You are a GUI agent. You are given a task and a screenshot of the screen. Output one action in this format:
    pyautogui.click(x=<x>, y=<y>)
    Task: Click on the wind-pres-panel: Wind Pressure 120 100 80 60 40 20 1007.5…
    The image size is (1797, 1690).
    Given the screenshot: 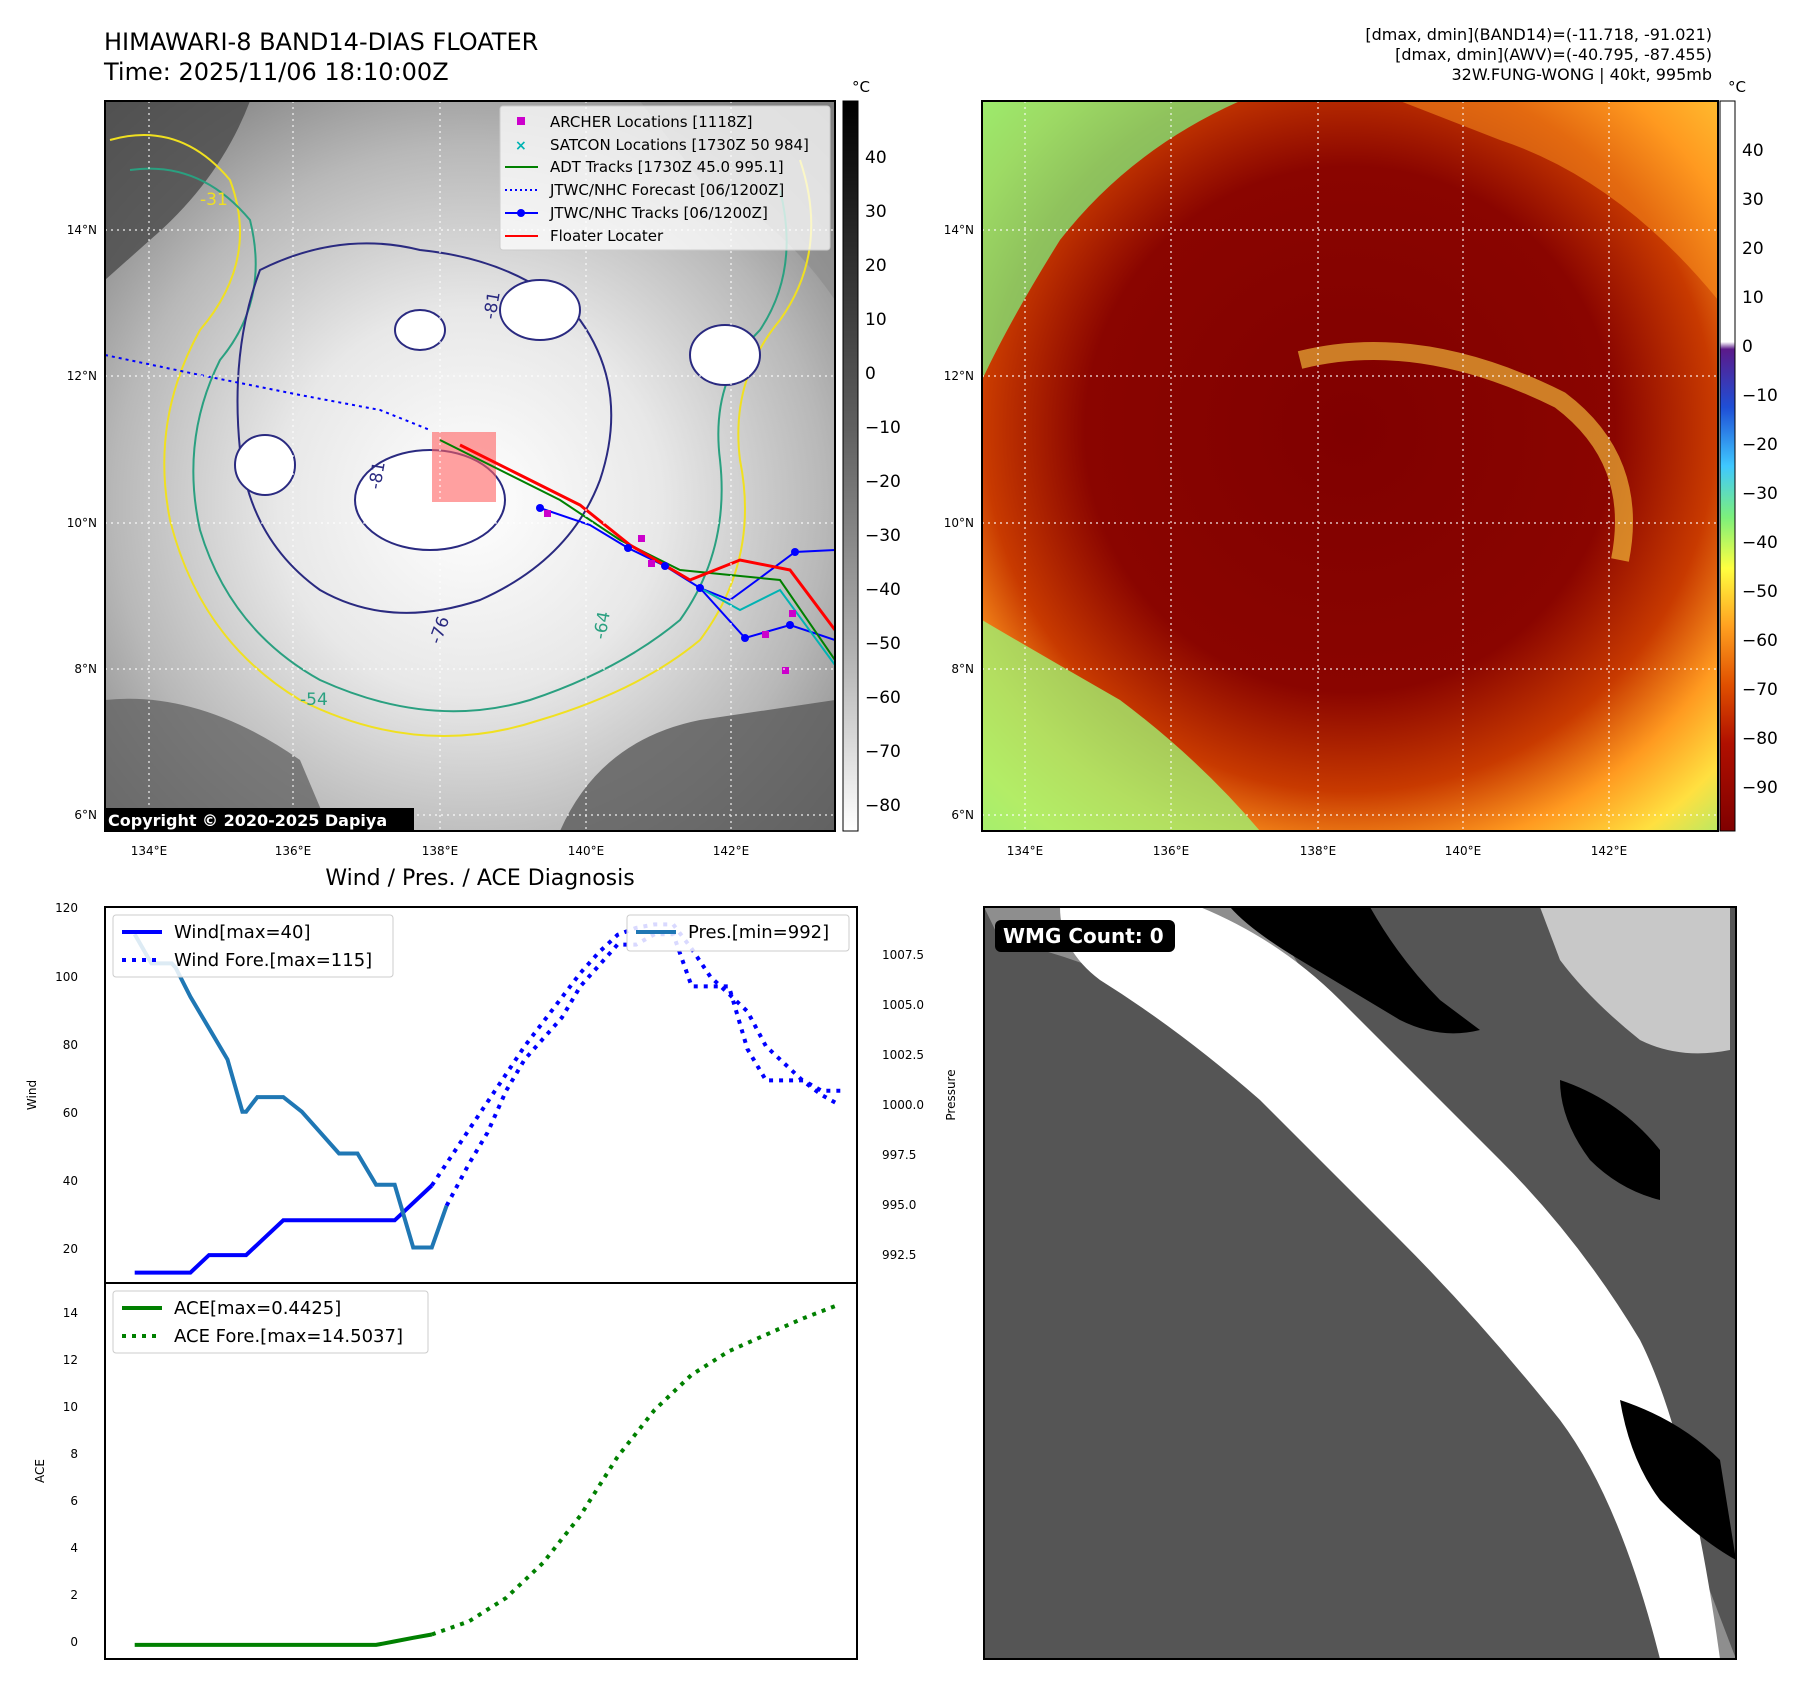 What is the action you would take?
    pyautogui.click(x=491, y=1092)
    